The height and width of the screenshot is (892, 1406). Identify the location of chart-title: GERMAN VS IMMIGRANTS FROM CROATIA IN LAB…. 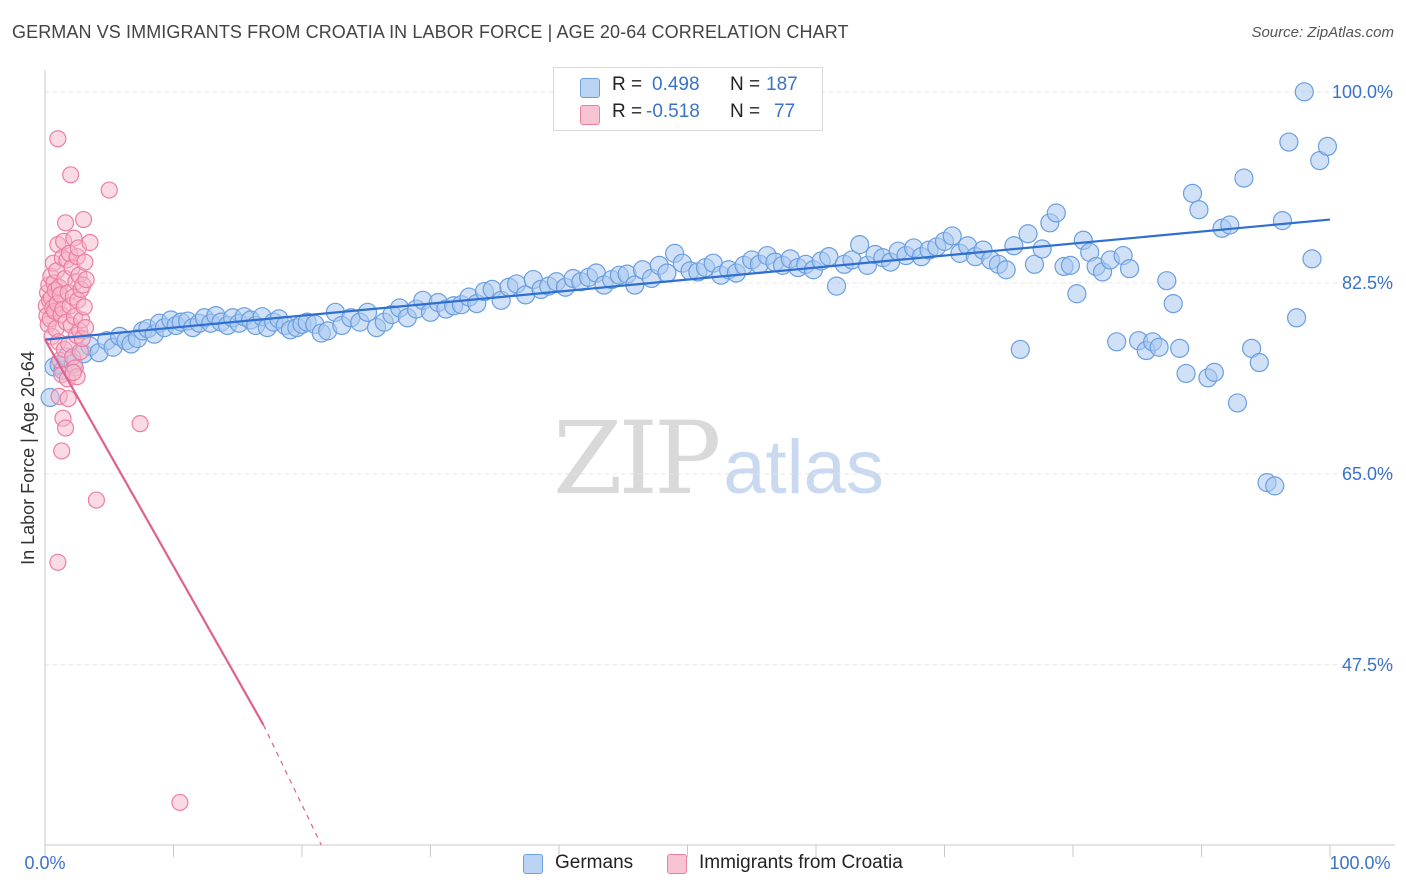
(430, 32).